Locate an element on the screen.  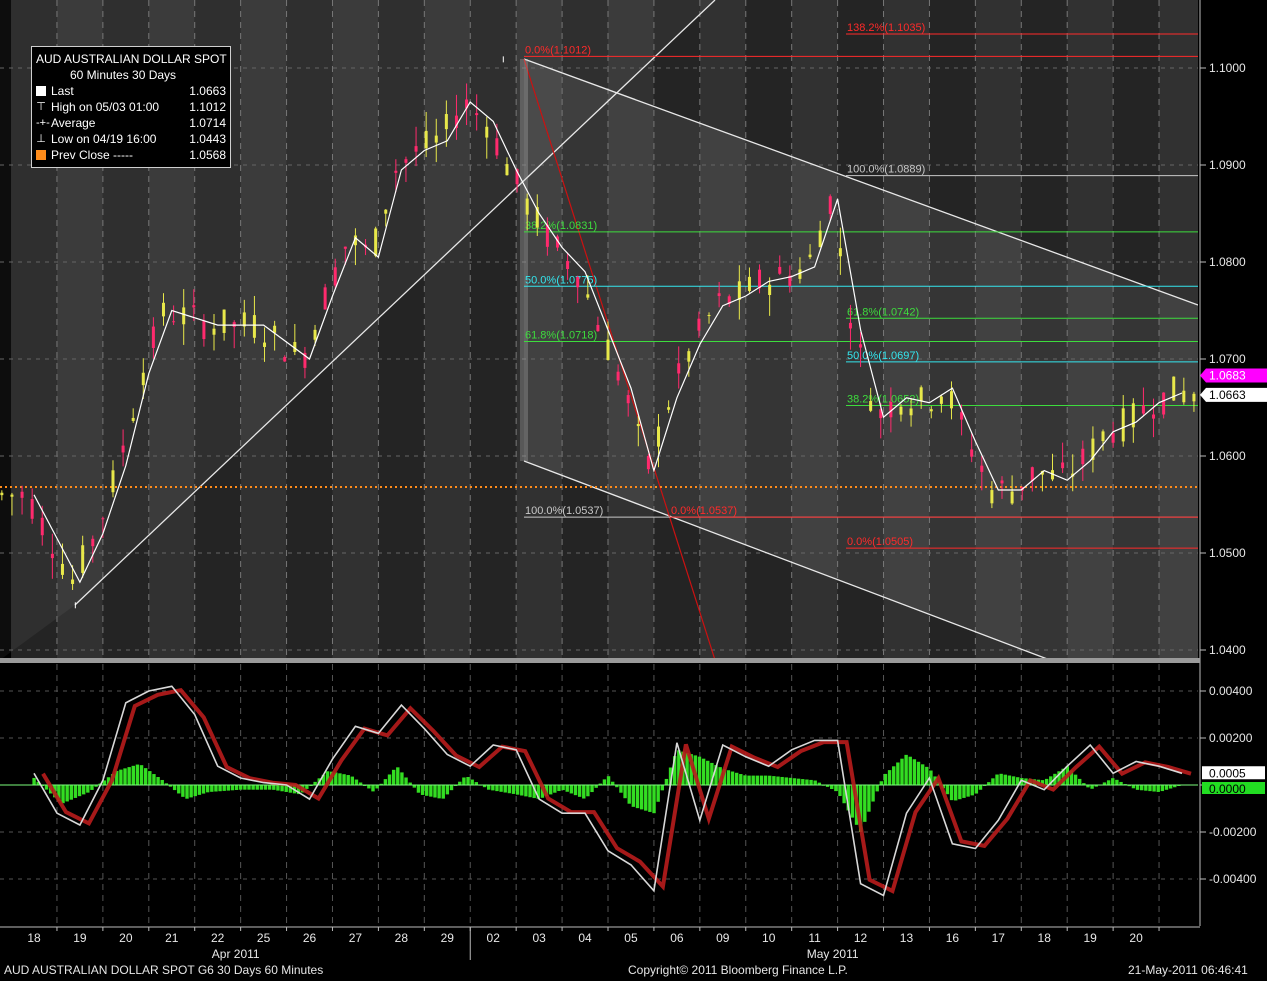
osc-tick-label: 0.00200 is located at coordinates (1231, 738).